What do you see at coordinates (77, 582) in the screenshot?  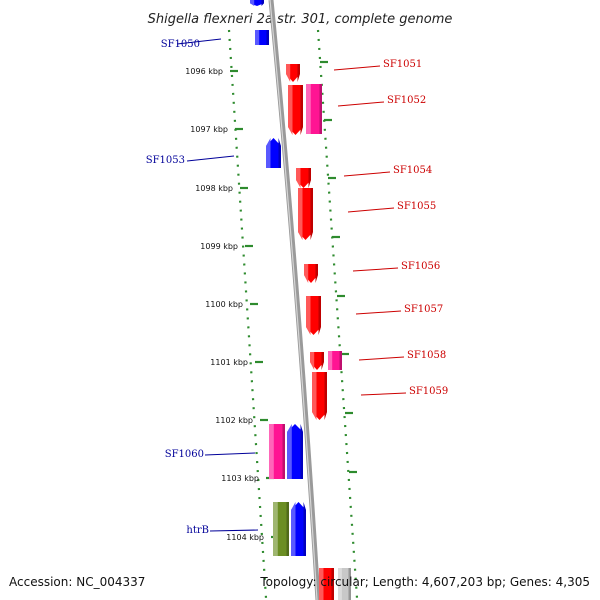 I see `accession-text: Accession: NC_004337` at bounding box center [77, 582].